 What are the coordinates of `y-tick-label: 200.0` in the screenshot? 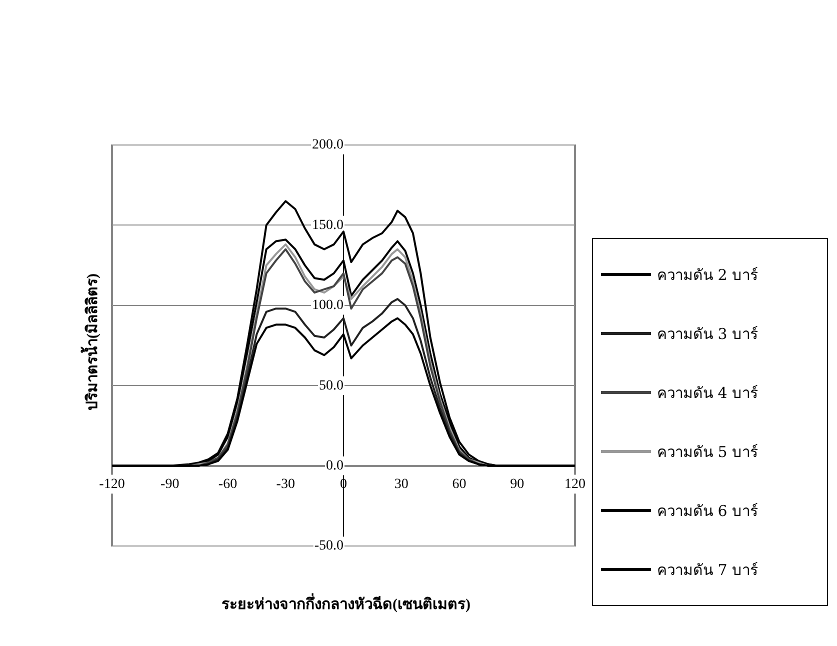 It's located at (328, 145).